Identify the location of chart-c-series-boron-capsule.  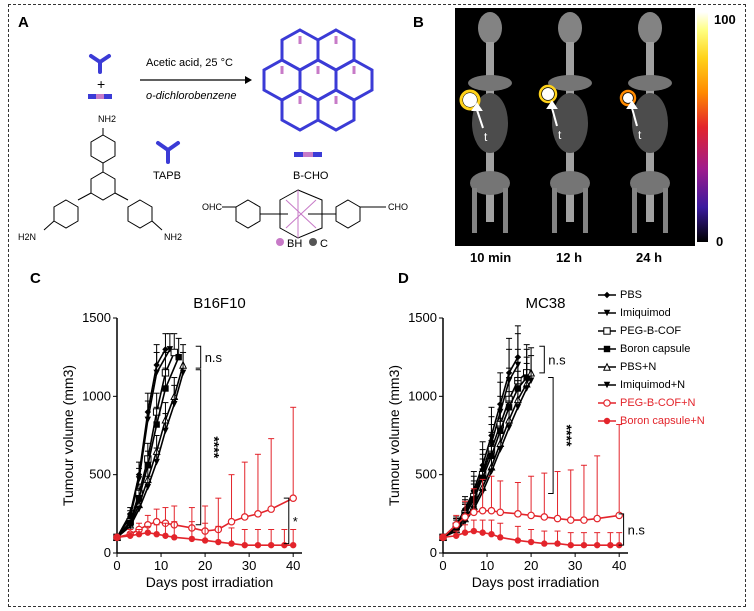
(147, 439).